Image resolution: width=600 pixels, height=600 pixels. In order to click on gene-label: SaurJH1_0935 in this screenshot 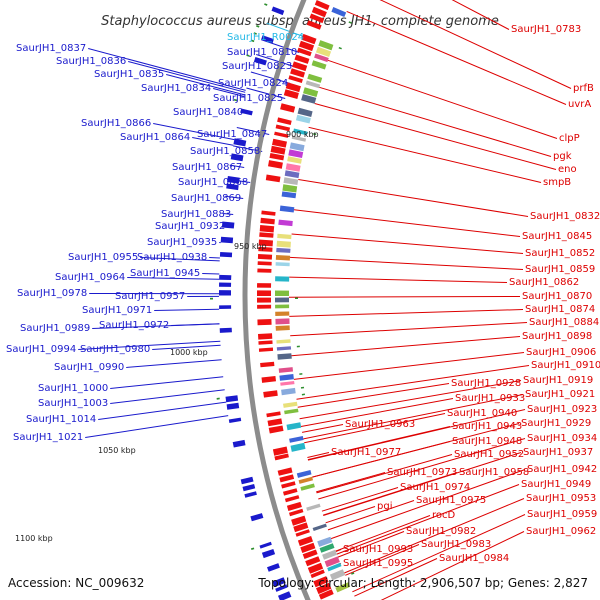, I will do `click(182, 242)`.